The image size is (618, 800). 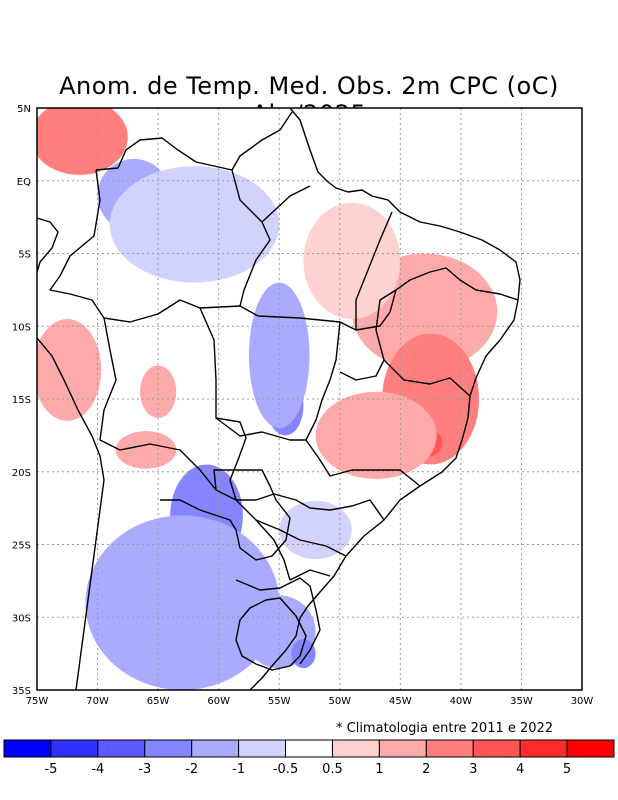 I want to click on colorbar-label: -2, so click(x=191, y=769).